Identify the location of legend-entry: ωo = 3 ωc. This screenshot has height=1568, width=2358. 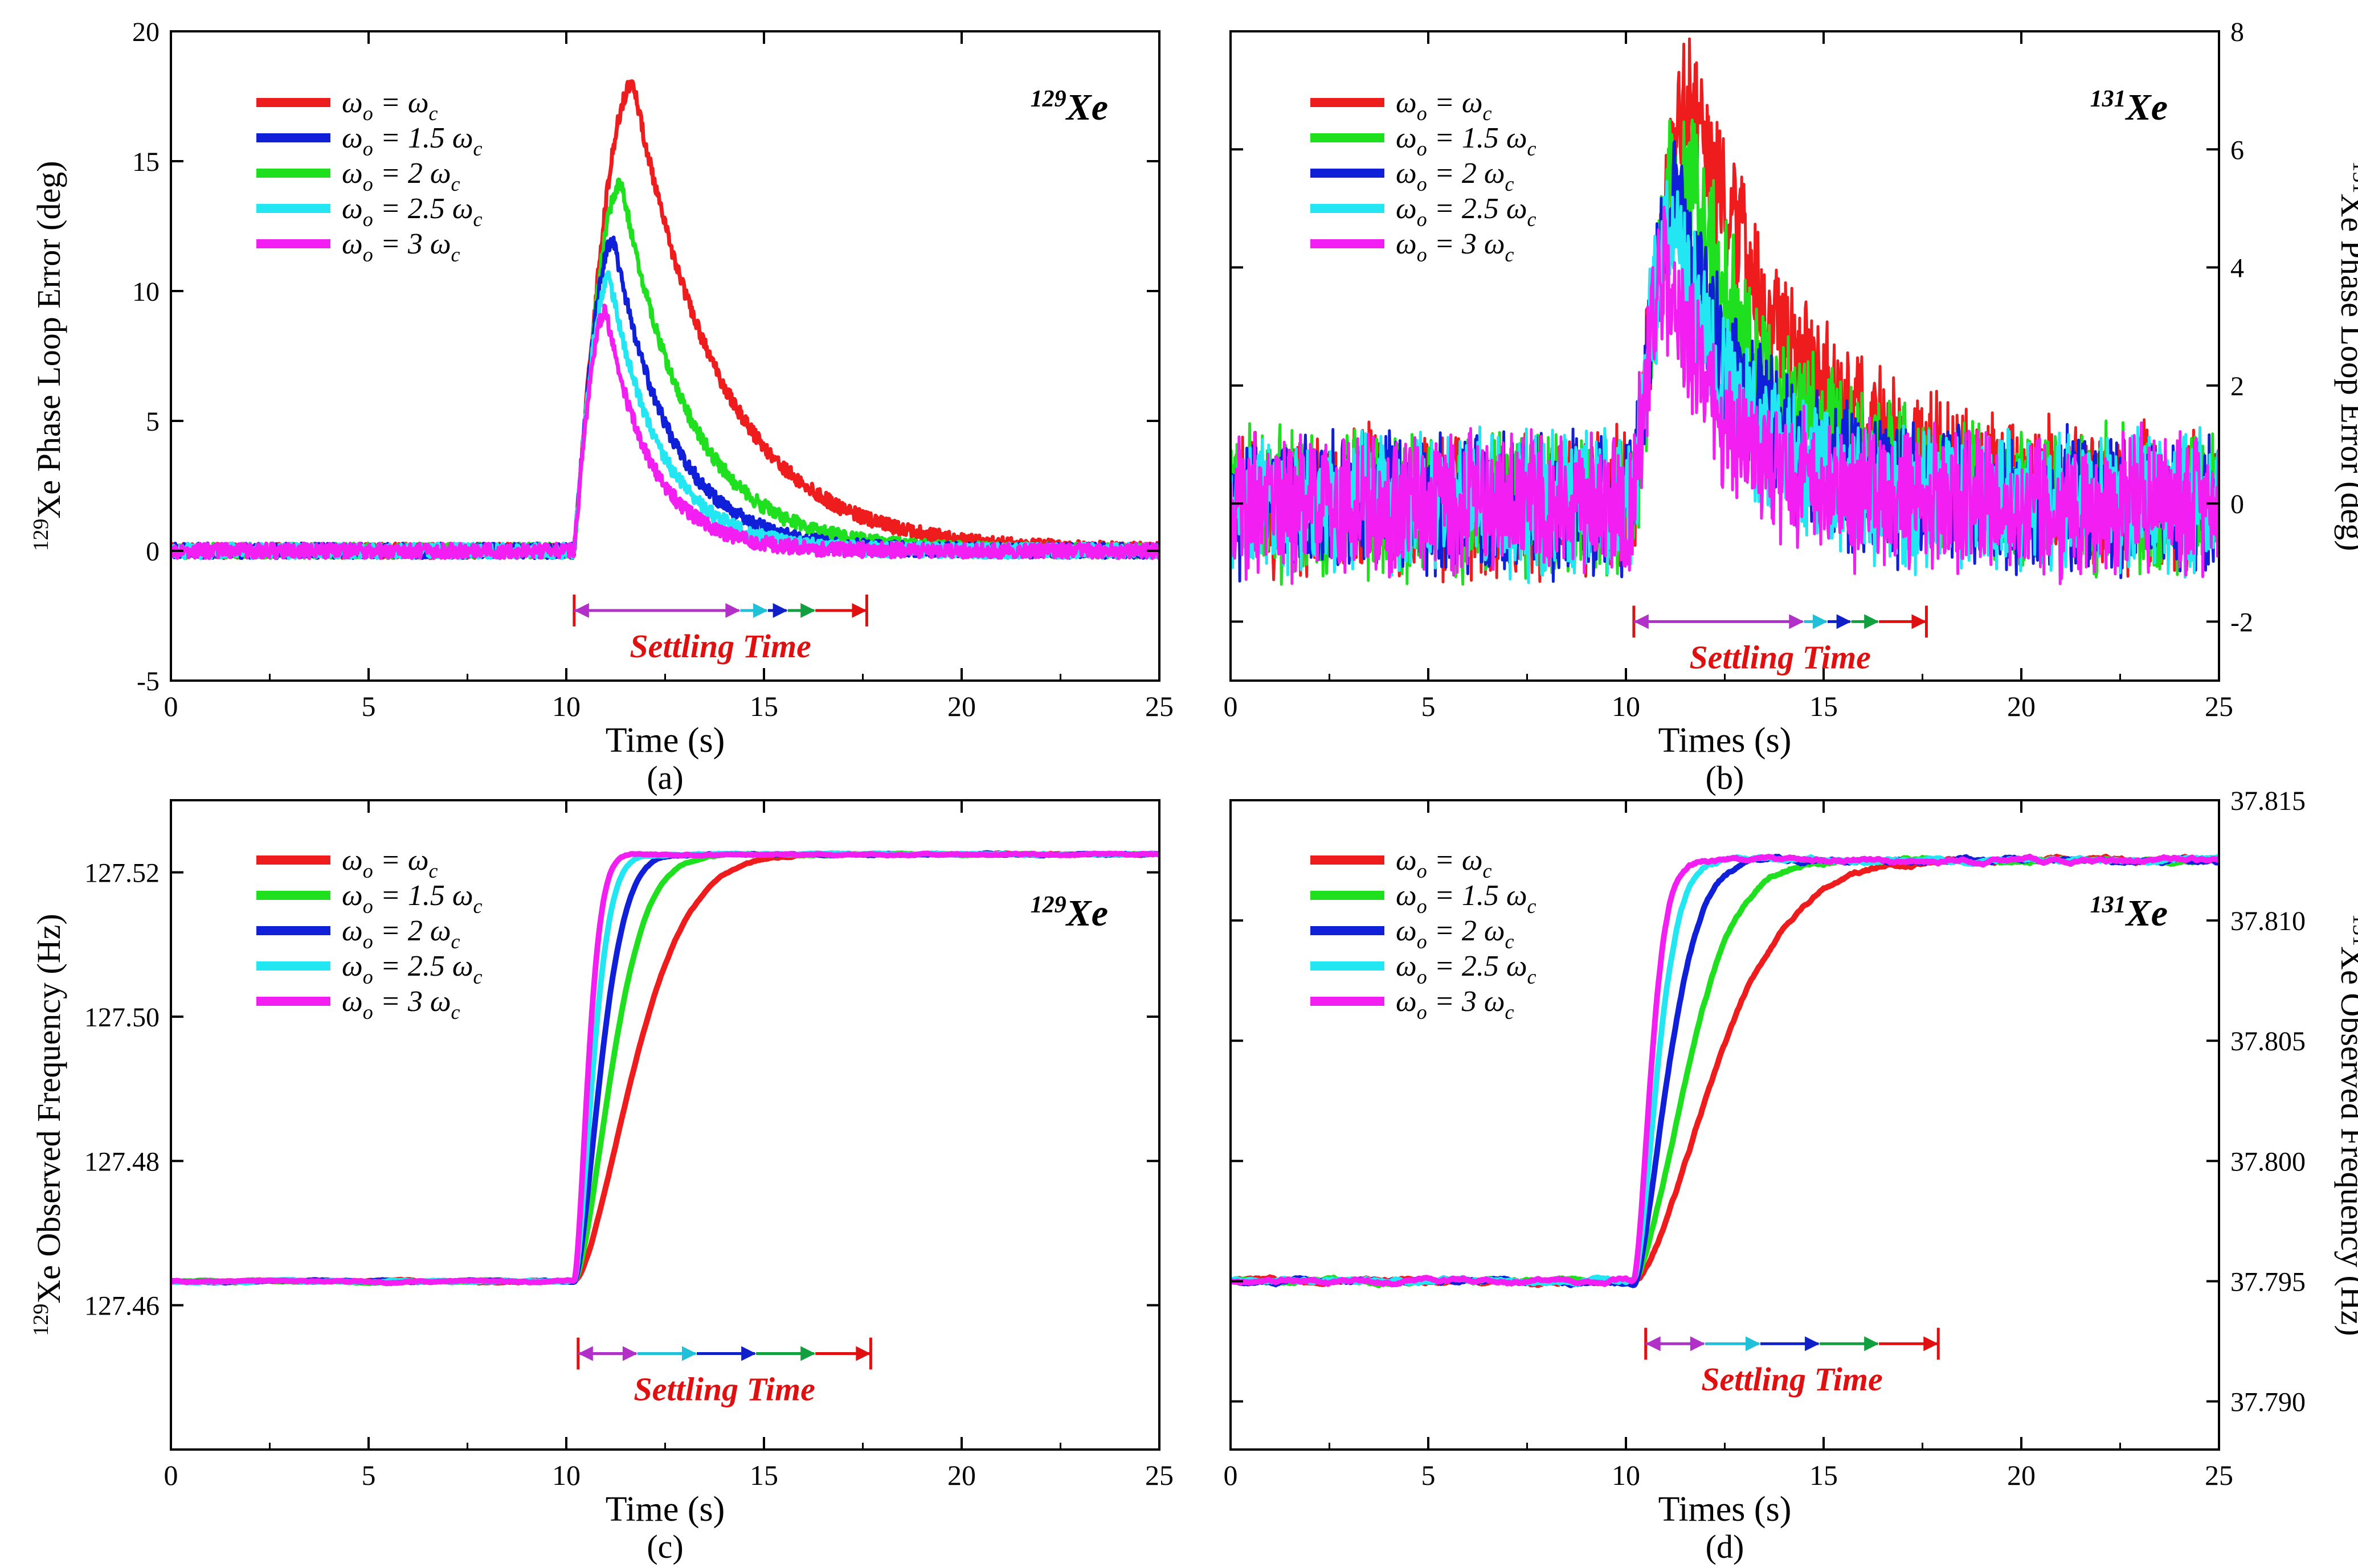
(1455, 247).